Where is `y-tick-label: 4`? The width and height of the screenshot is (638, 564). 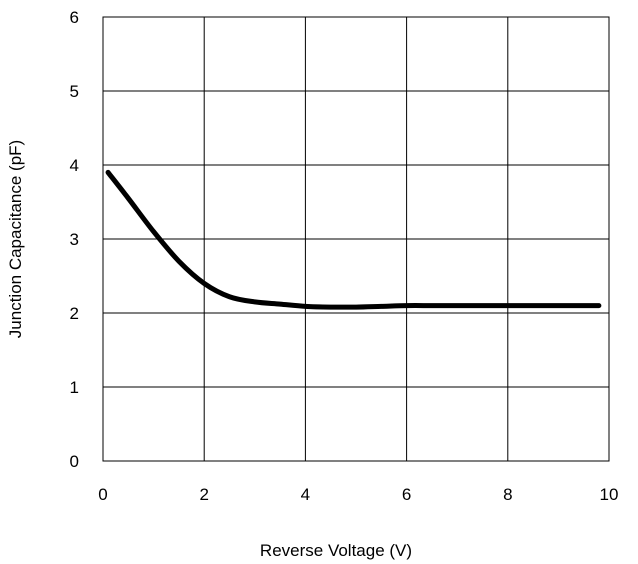
y-tick-label: 4 is located at coordinates (74, 165).